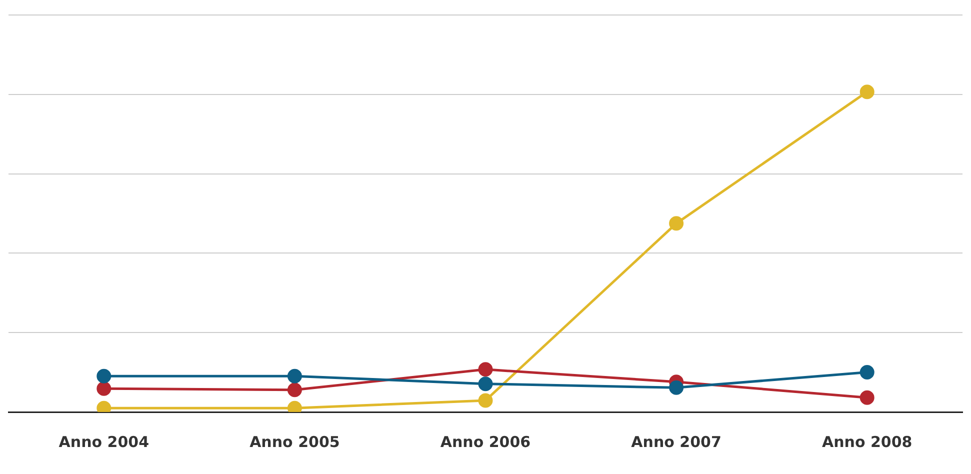  What do you see at coordinates (485, 441) in the screenshot?
I see `x-tick-label: Anno 2006` at bounding box center [485, 441].